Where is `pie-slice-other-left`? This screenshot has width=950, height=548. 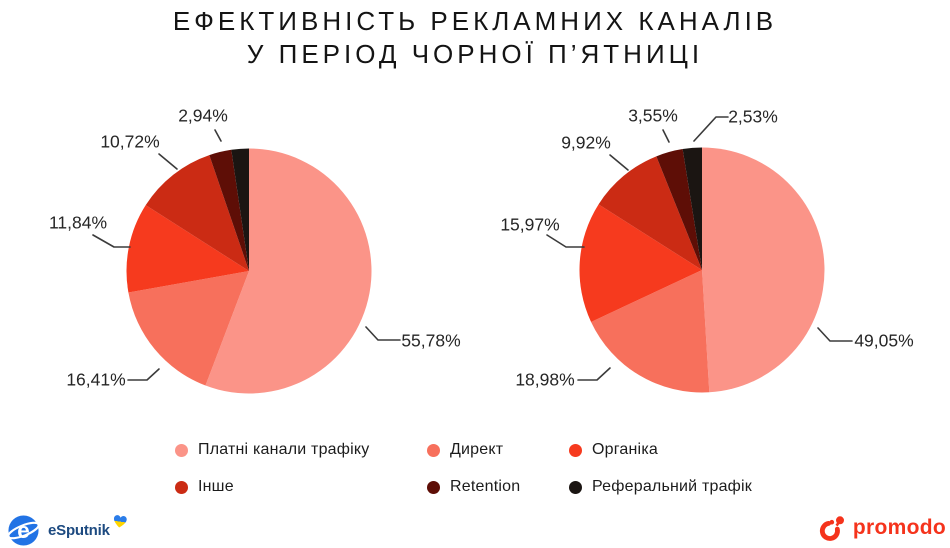 pie-slice-other-left is located at coordinates (197, 213).